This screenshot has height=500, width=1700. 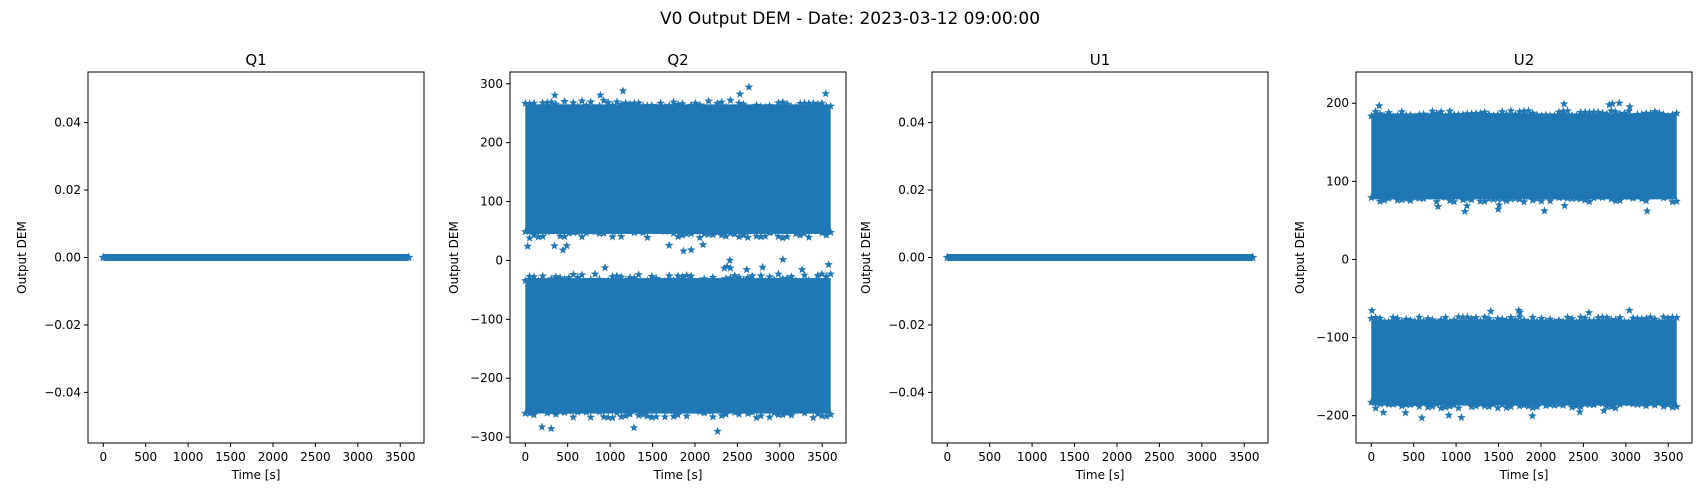 What do you see at coordinates (866, 257) in the screenshot?
I see `y-axis-label: Output DEM` at bounding box center [866, 257].